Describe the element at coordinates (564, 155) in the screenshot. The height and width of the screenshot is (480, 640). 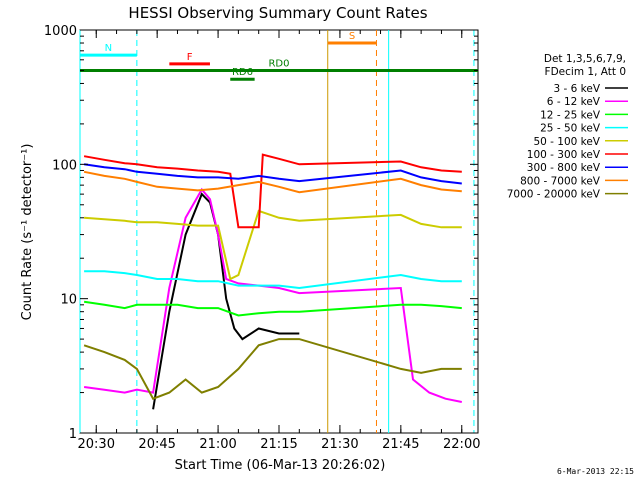
I see `legend-label-5: 100 - 300 keV` at that location.